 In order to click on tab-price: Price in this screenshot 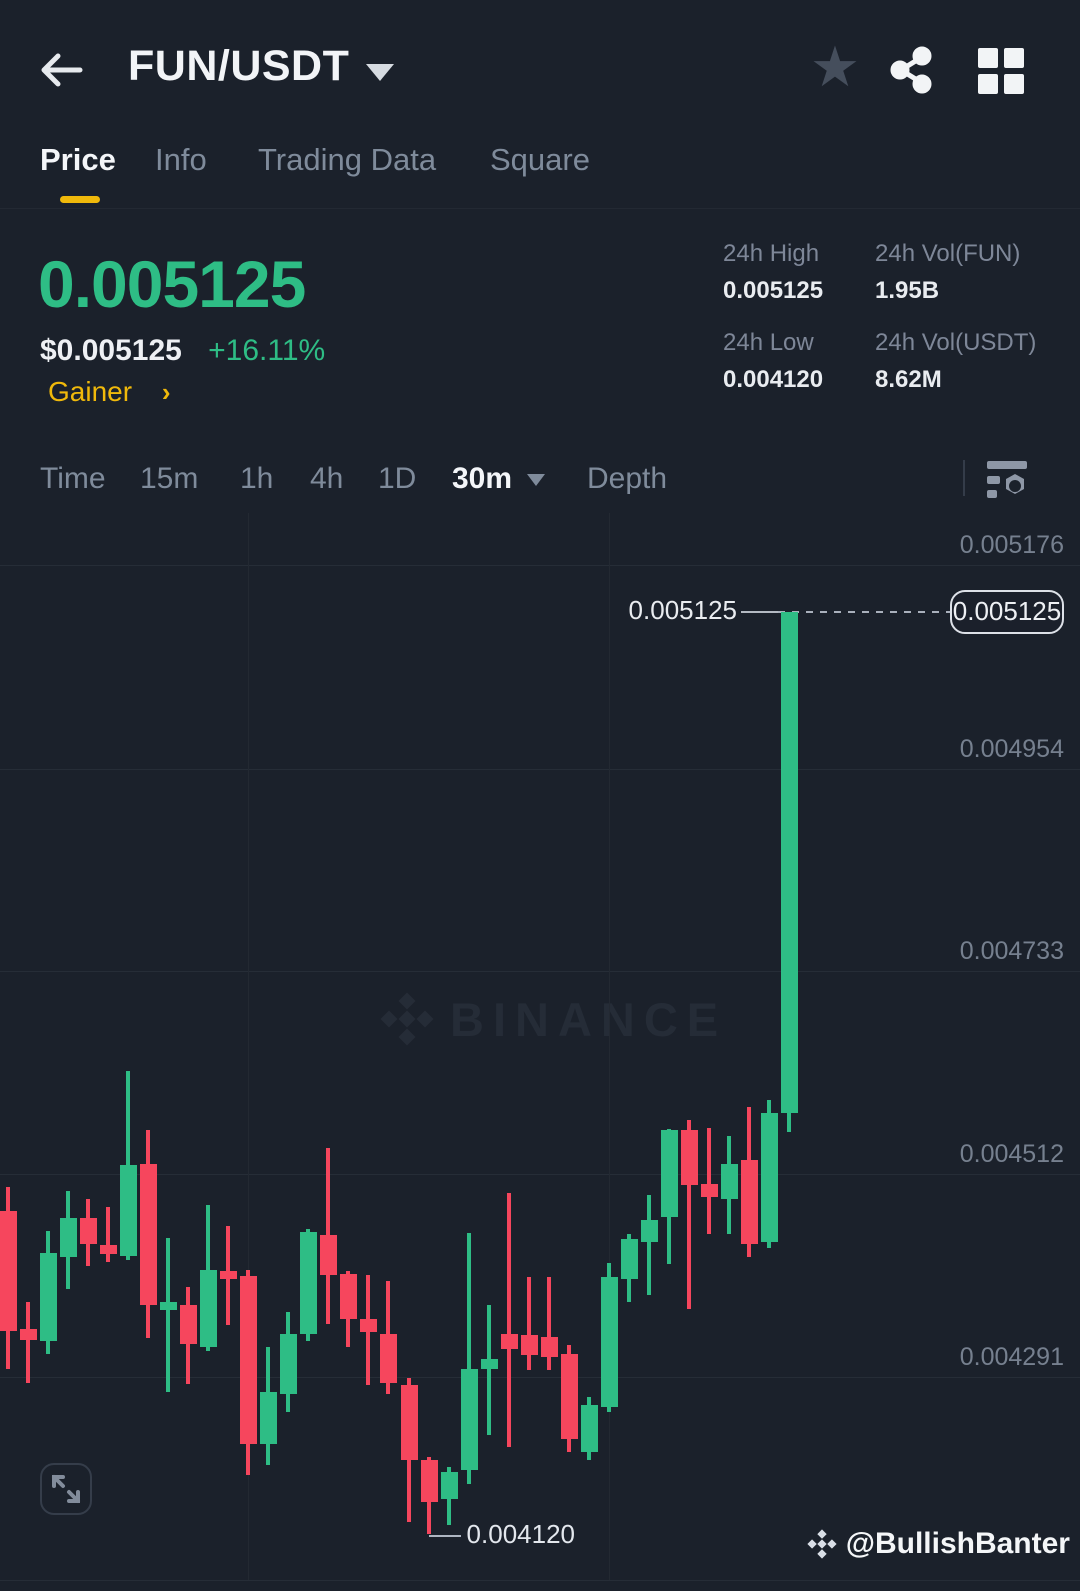, I will do `click(78, 159)`.